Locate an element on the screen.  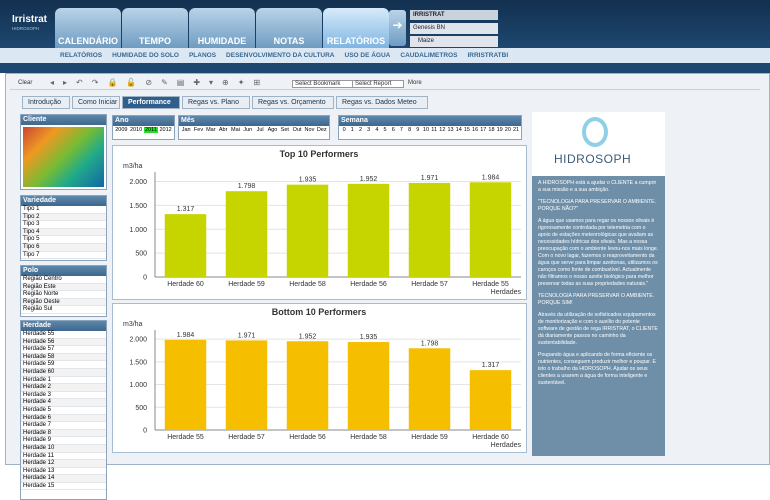
clear-button: Clear is located at coordinates (25, 83).